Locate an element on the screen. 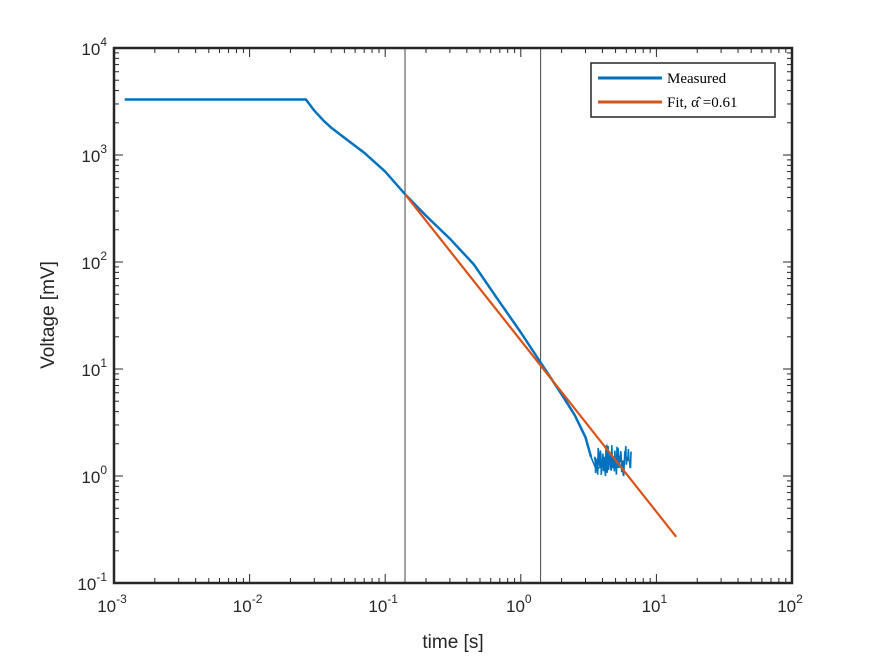 The width and height of the screenshot is (875, 656). series-measured-noise is located at coordinates (611, 460).